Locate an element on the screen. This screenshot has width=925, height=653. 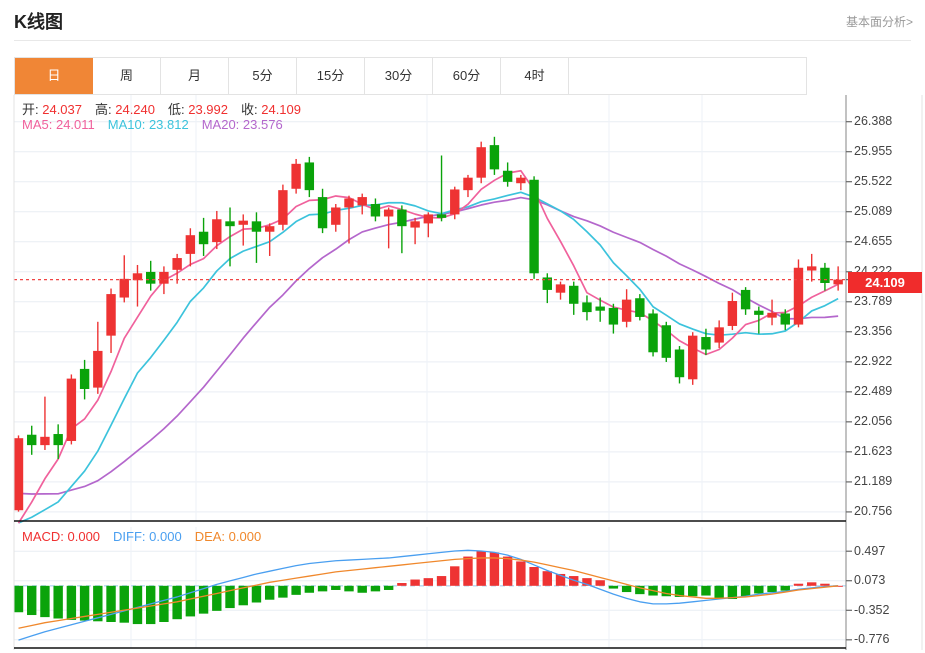
macd-axis-label: -0.776 is located at coordinates (872, 639).